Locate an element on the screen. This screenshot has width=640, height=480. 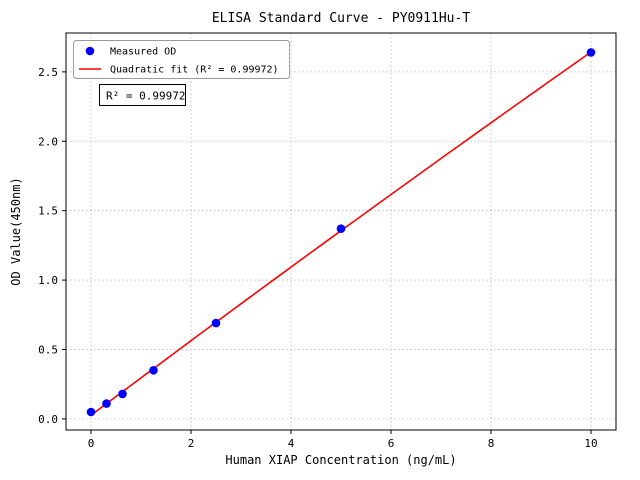
r-squared-annotation: R² = 0.99972 is located at coordinates (142, 95).